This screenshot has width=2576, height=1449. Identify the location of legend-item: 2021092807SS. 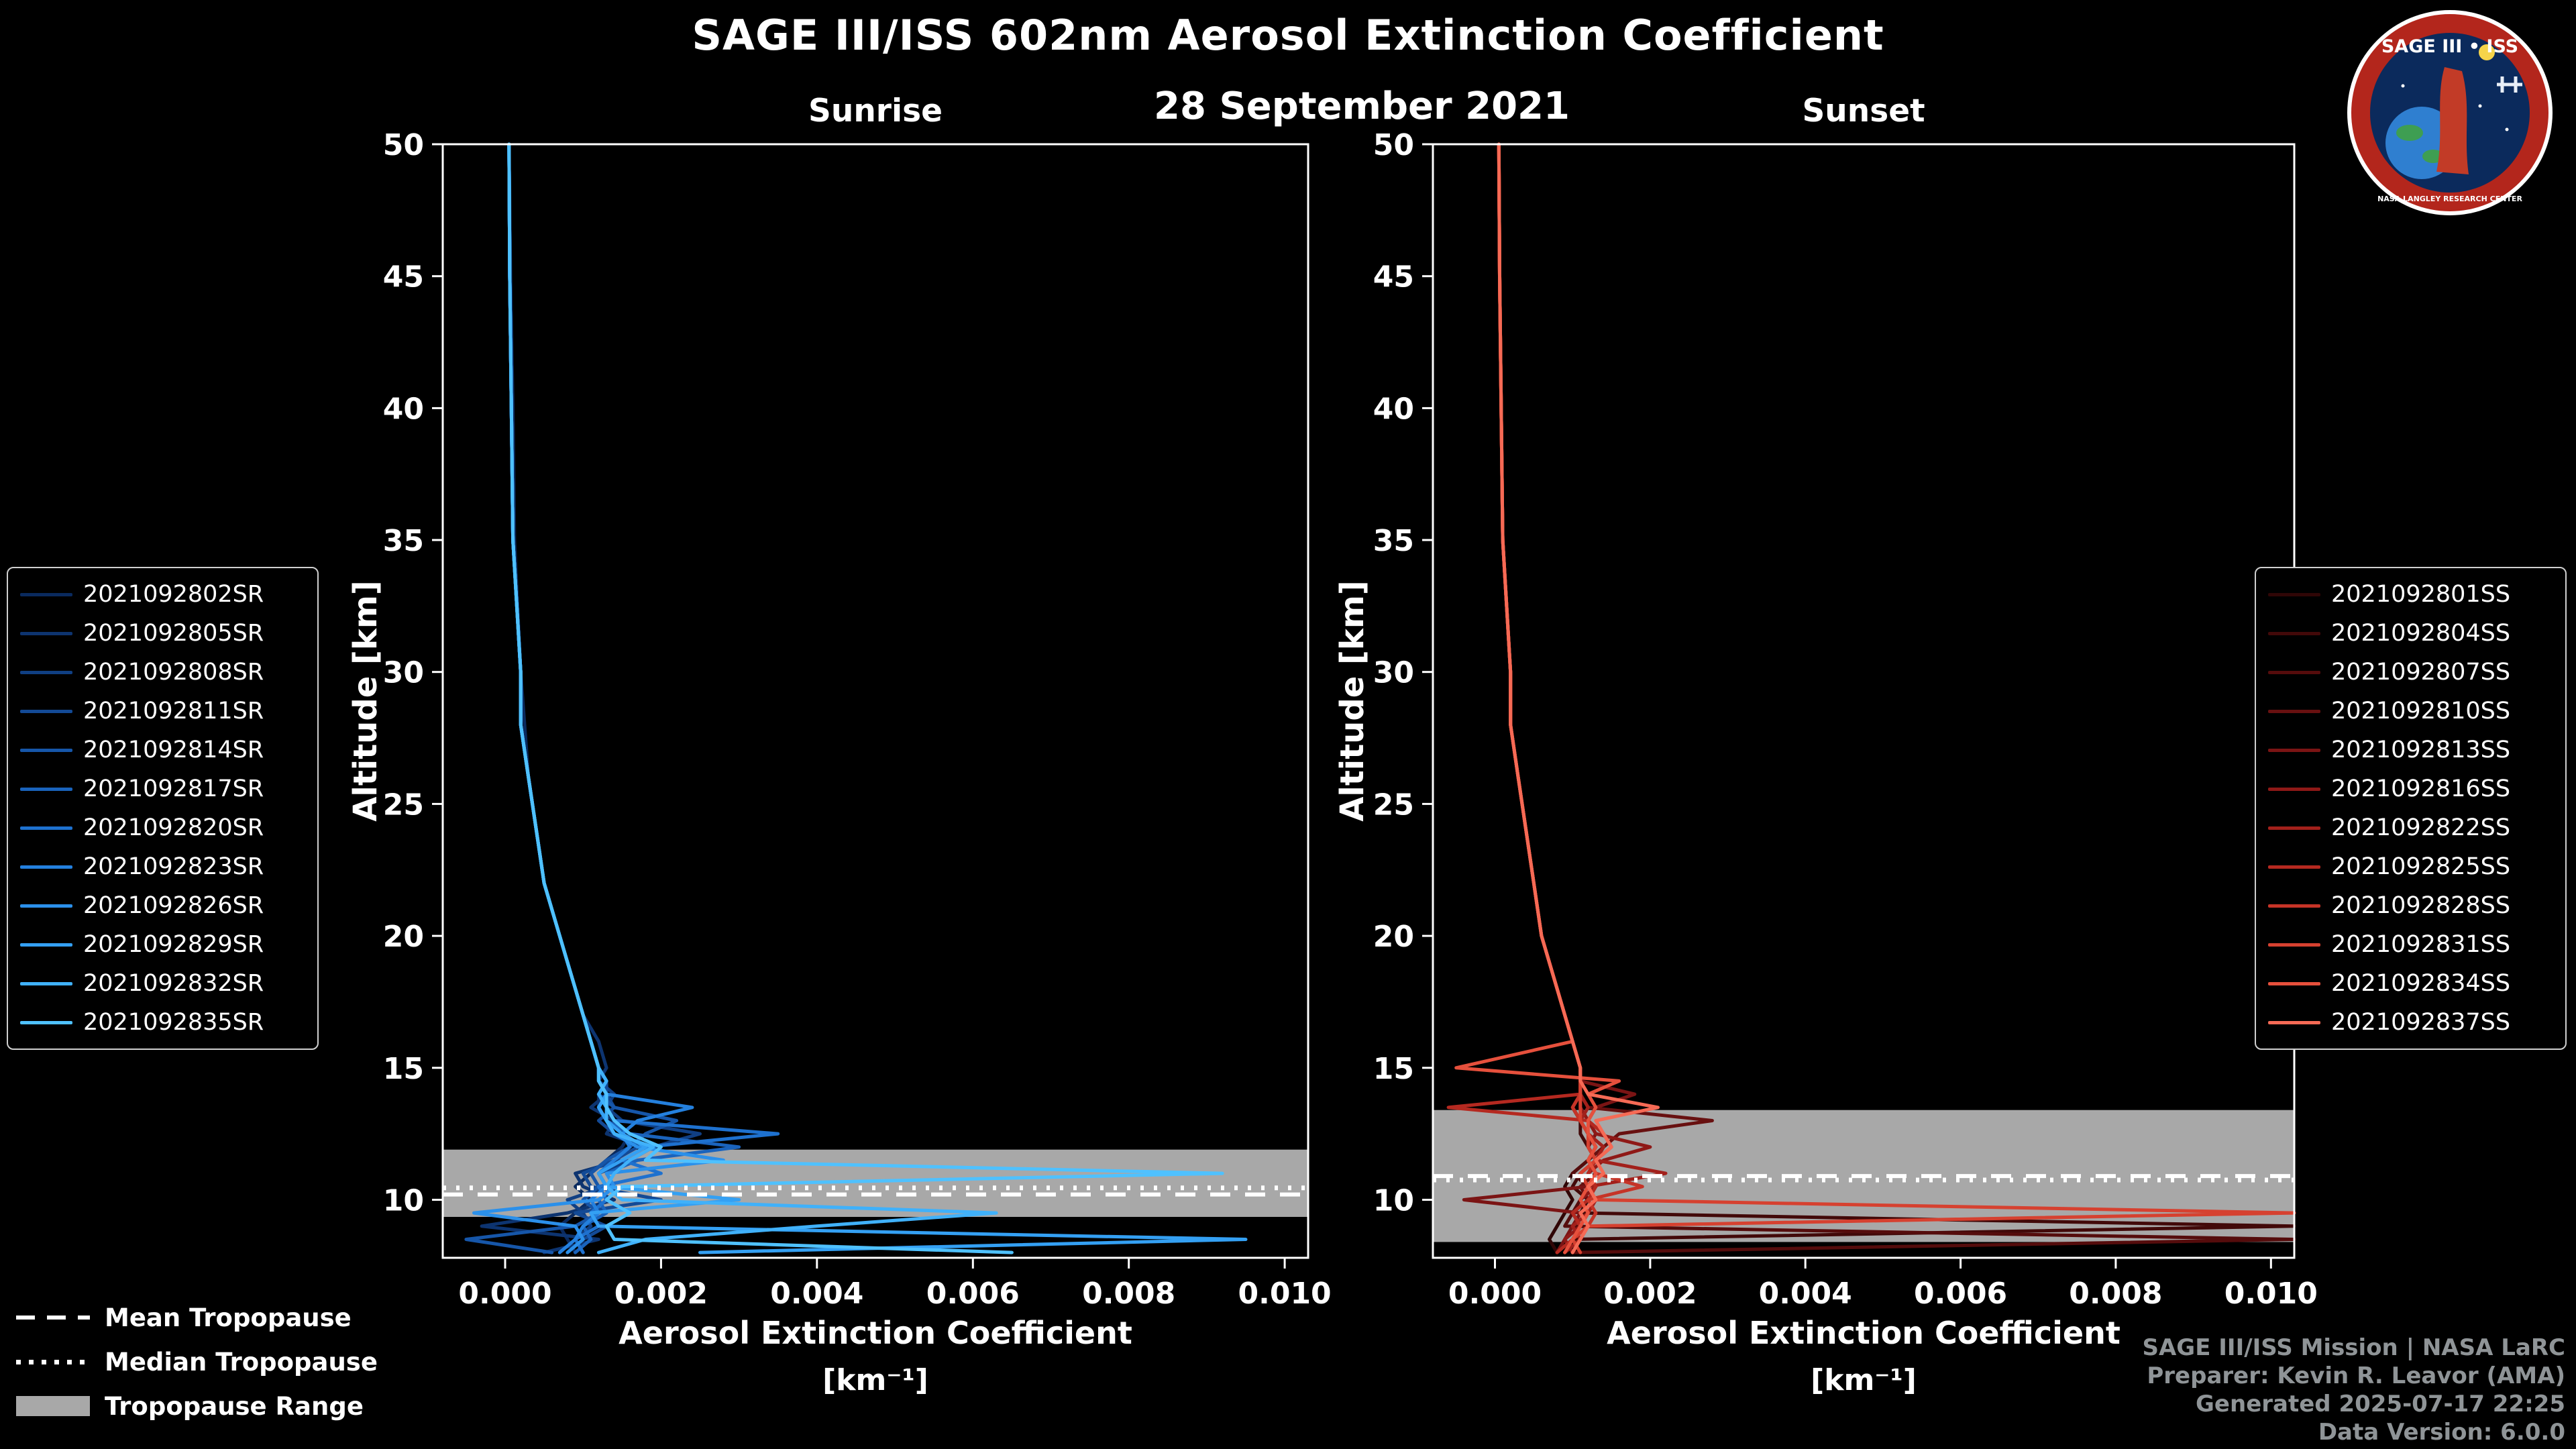
(2410, 672).